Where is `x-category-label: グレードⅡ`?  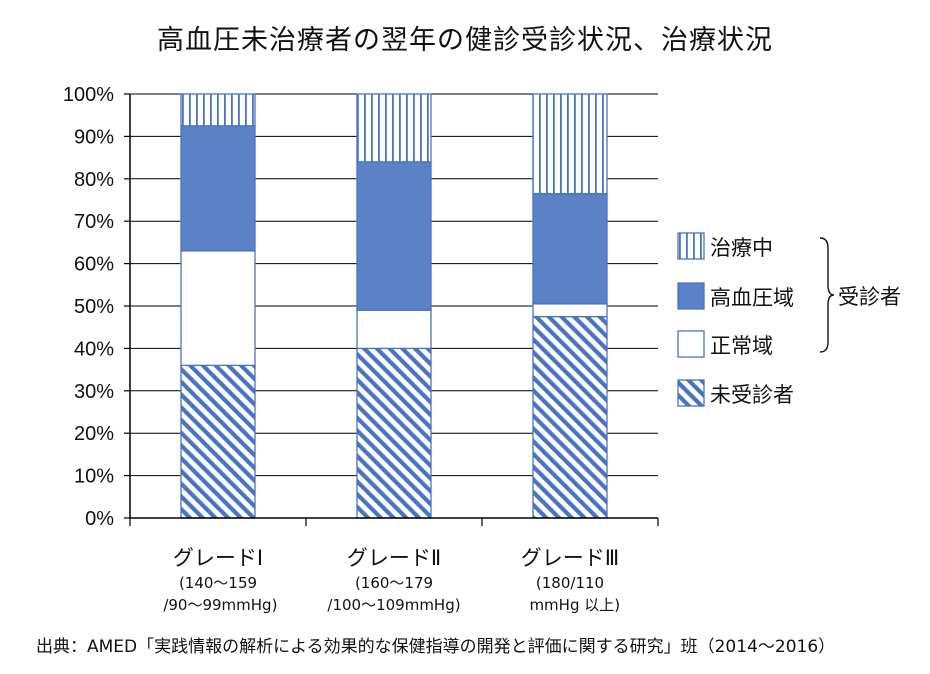 x-category-label: グレードⅡ is located at coordinates (394, 558).